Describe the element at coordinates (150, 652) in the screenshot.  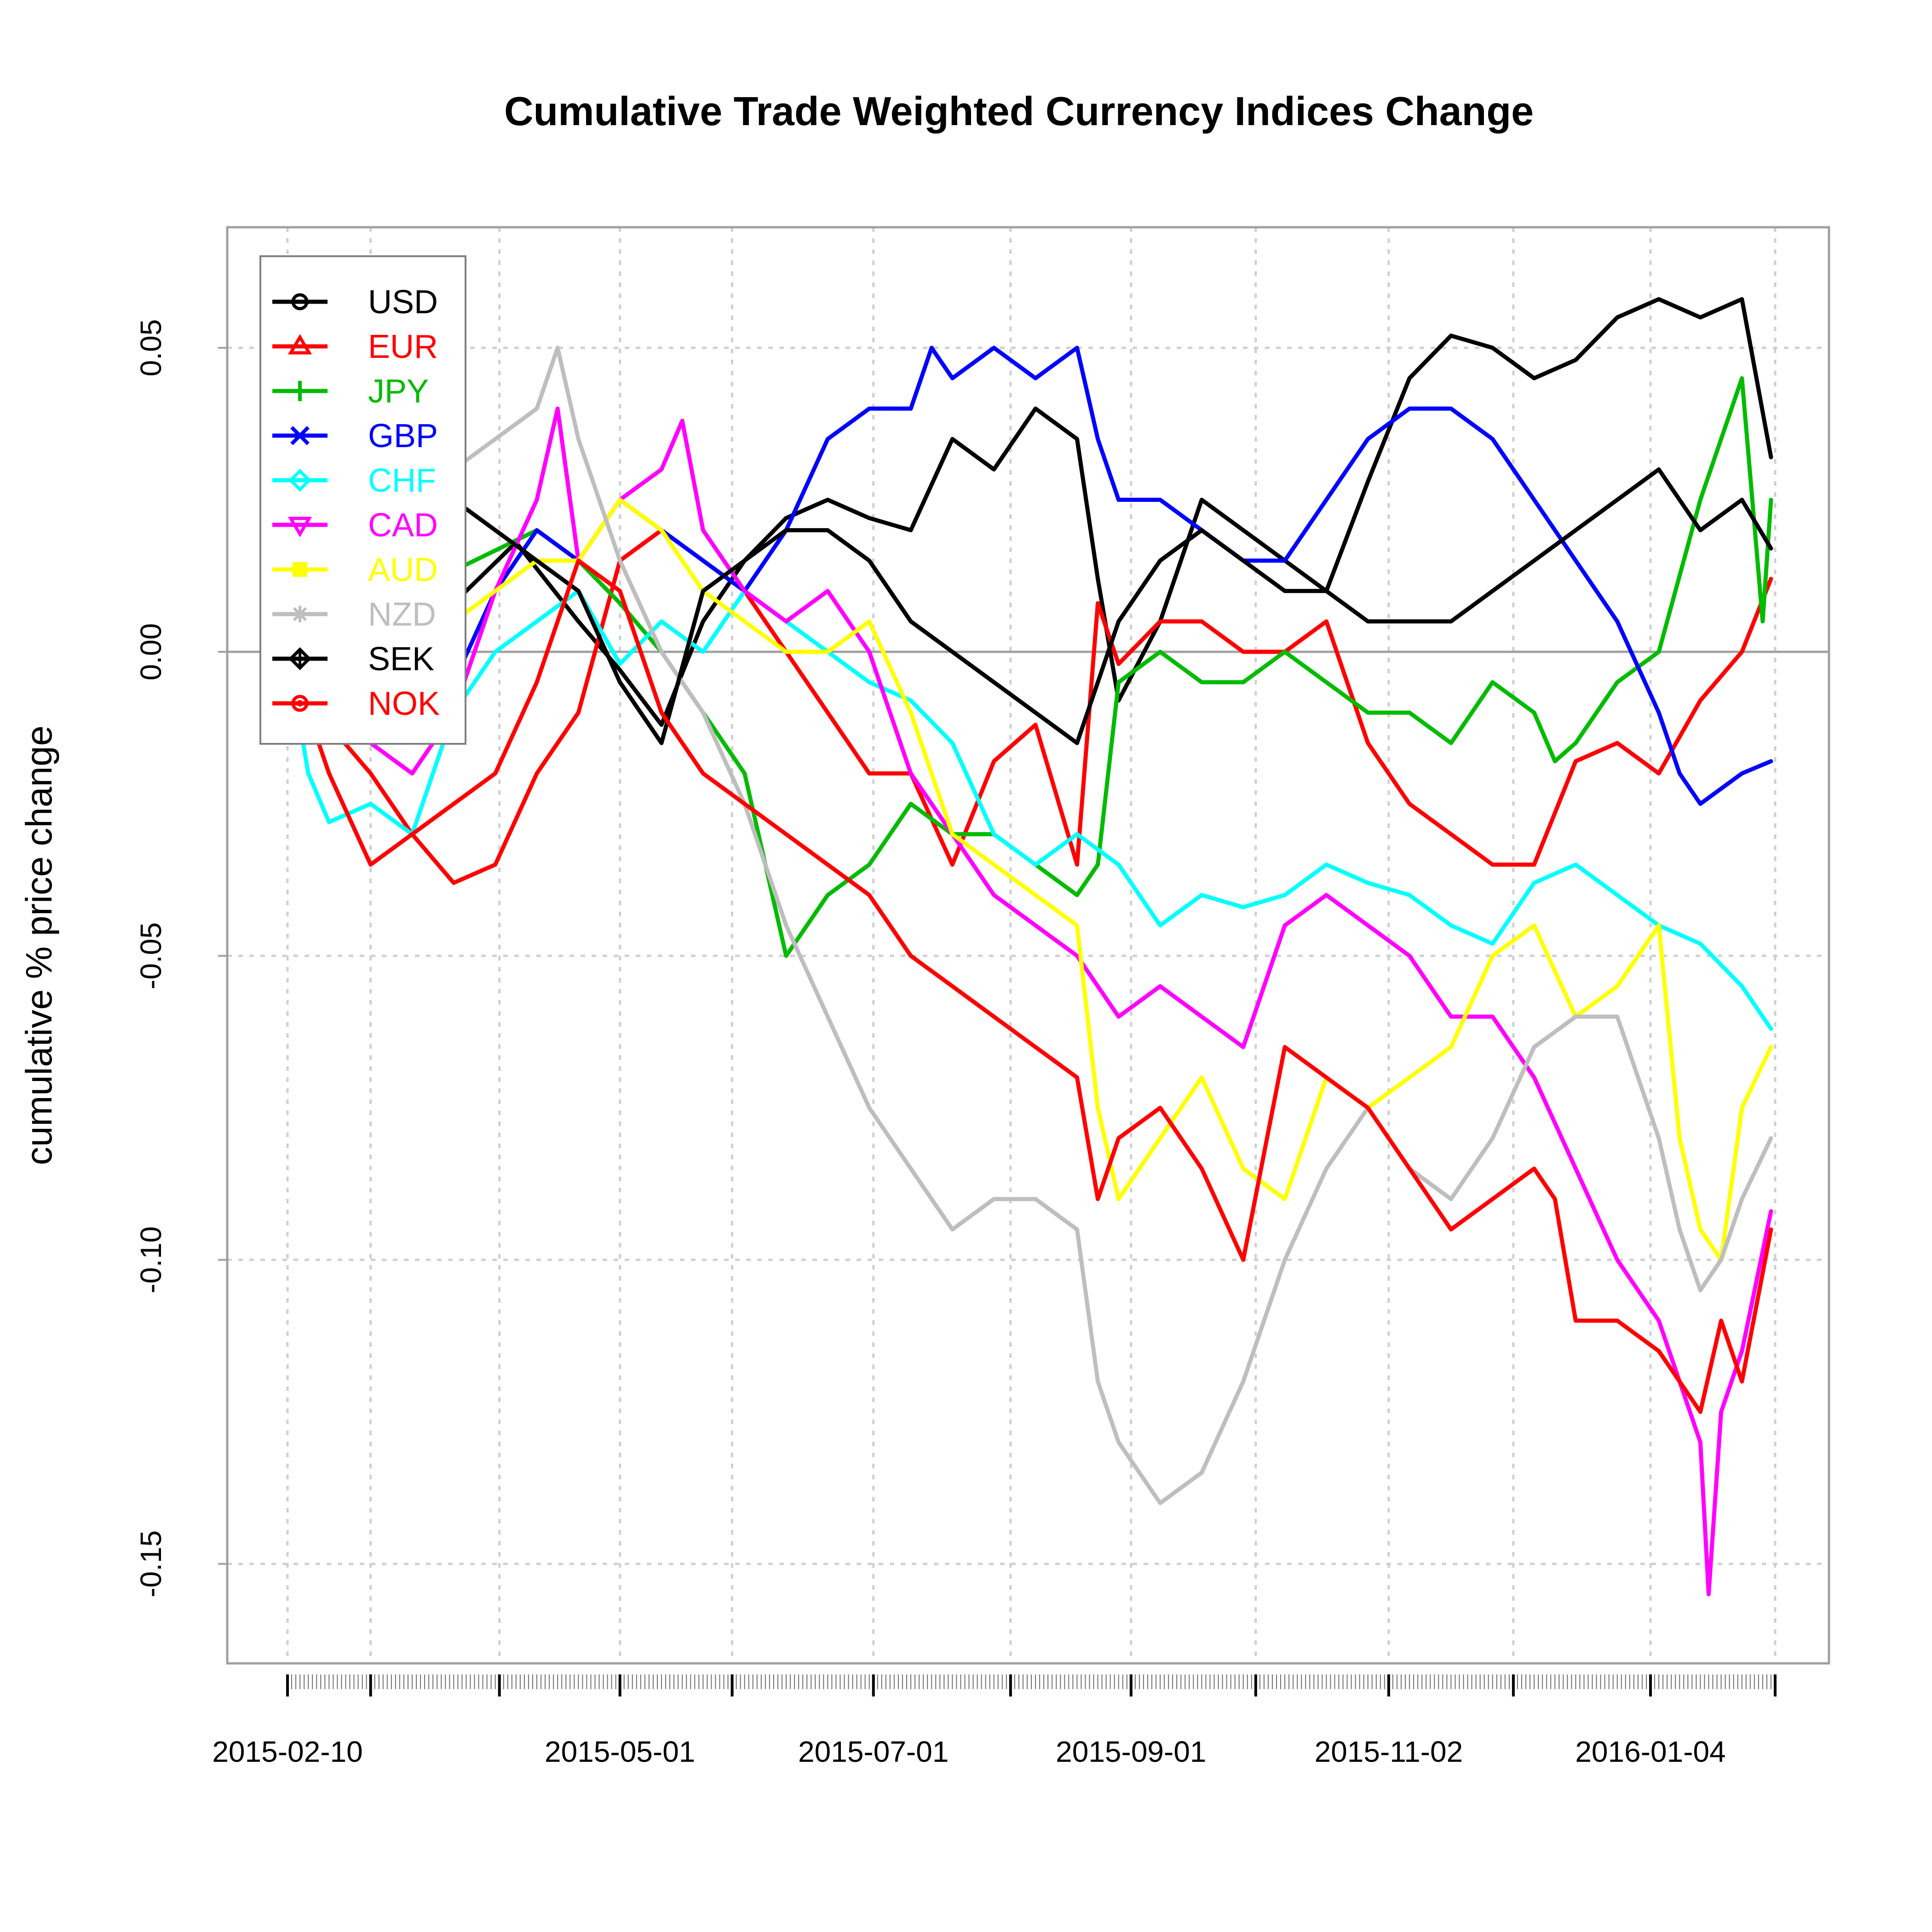
I see `y-tick-label: 0.00` at that location.